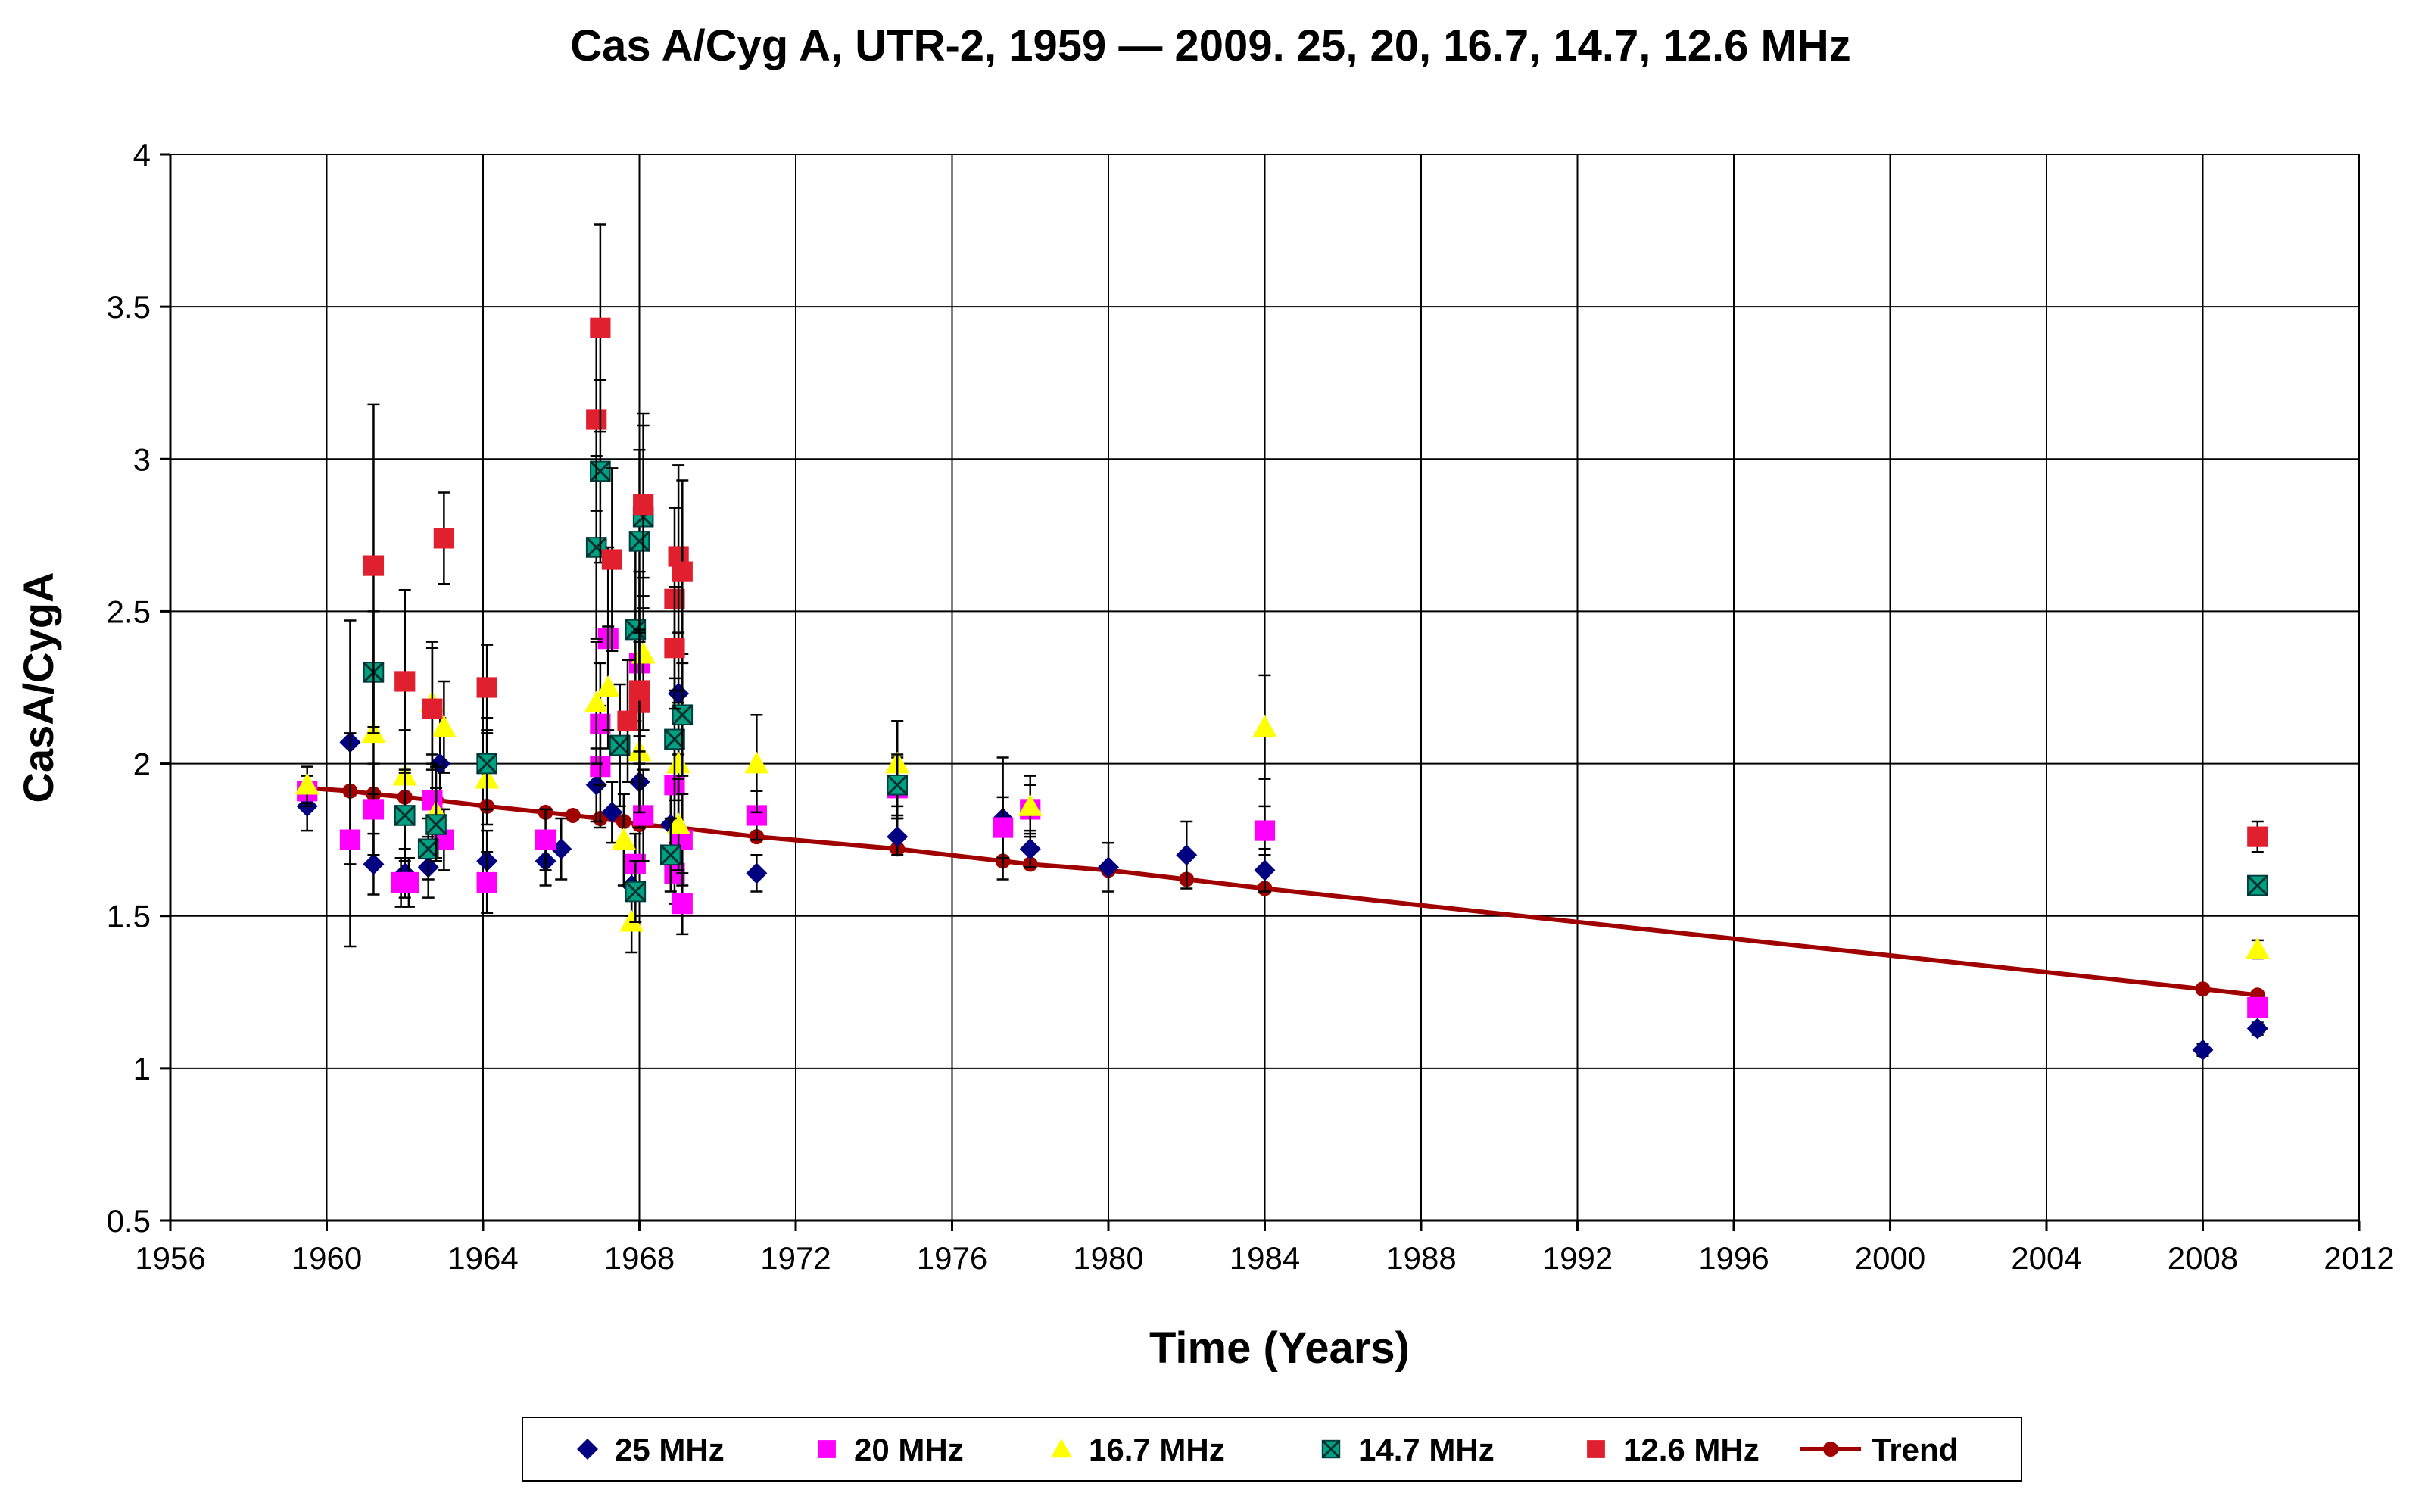 The width and height of the screenshot is (2422, 1512). What do you see at coordinates (639, 1258) in the screenshot?
I see `x-tick-label: 1968` at bounding box center [639, 1258].